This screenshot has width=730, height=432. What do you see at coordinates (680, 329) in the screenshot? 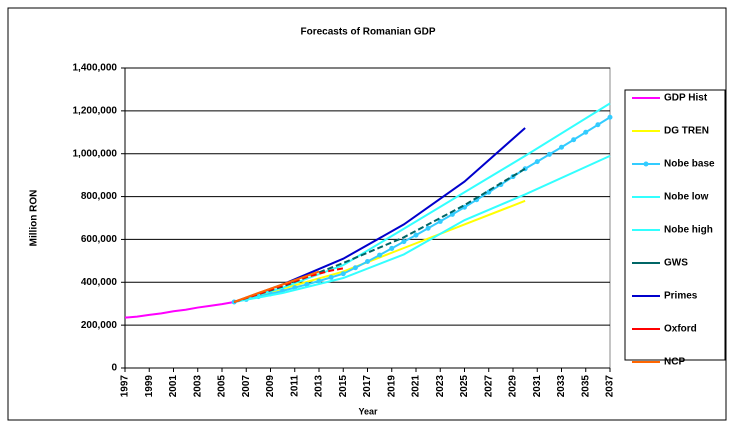
I see `legend-label: Oxford` at bounding box center [680, 329].